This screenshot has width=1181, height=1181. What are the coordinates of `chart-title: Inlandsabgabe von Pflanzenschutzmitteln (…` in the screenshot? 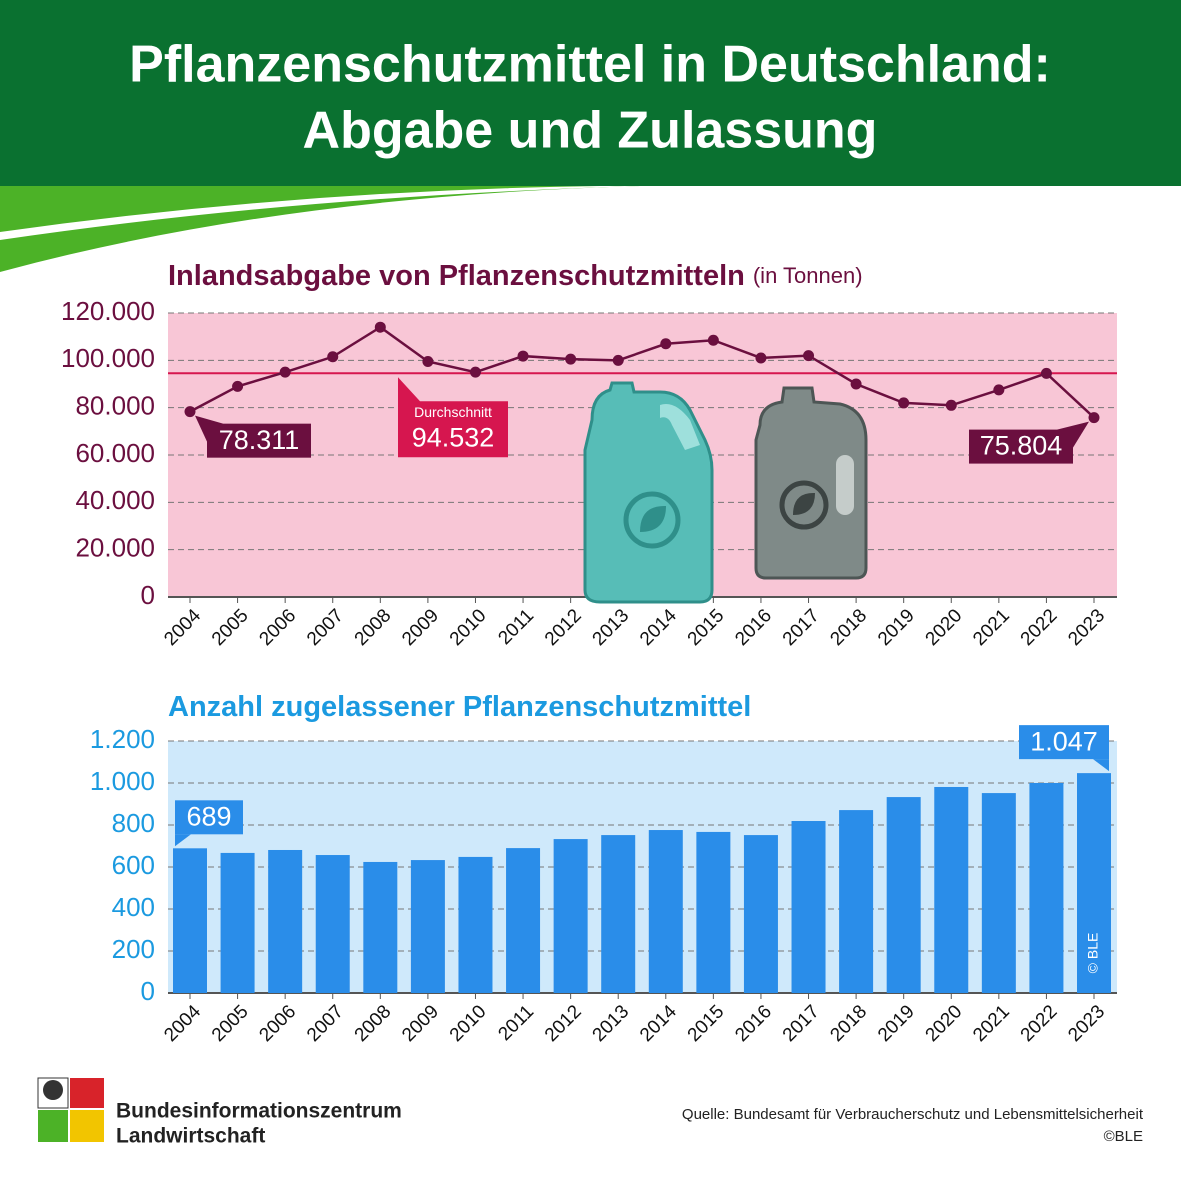 It's located at (515, 276).